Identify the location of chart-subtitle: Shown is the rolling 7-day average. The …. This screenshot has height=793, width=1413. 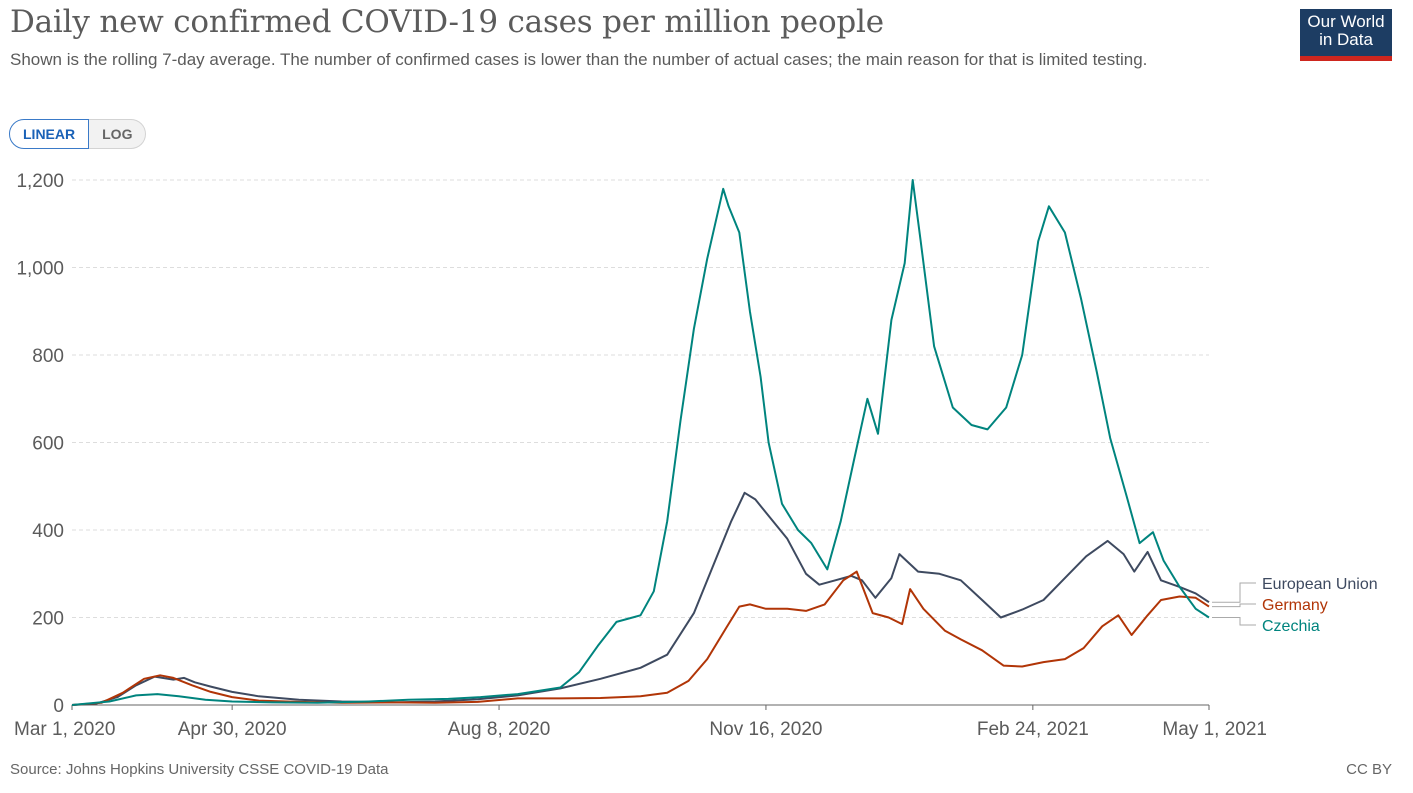
(579, 59).